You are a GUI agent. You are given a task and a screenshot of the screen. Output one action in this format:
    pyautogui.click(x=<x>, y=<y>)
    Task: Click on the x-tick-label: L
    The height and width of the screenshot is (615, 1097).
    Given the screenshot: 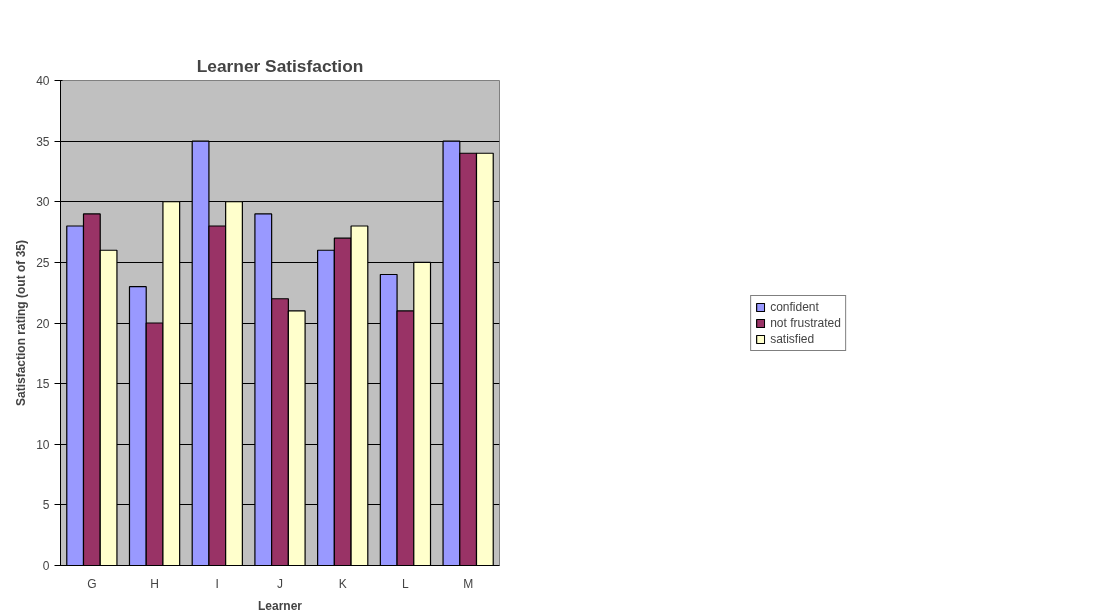 What is the action you would take?
    pyautogui.click(x=406, y=583)
    